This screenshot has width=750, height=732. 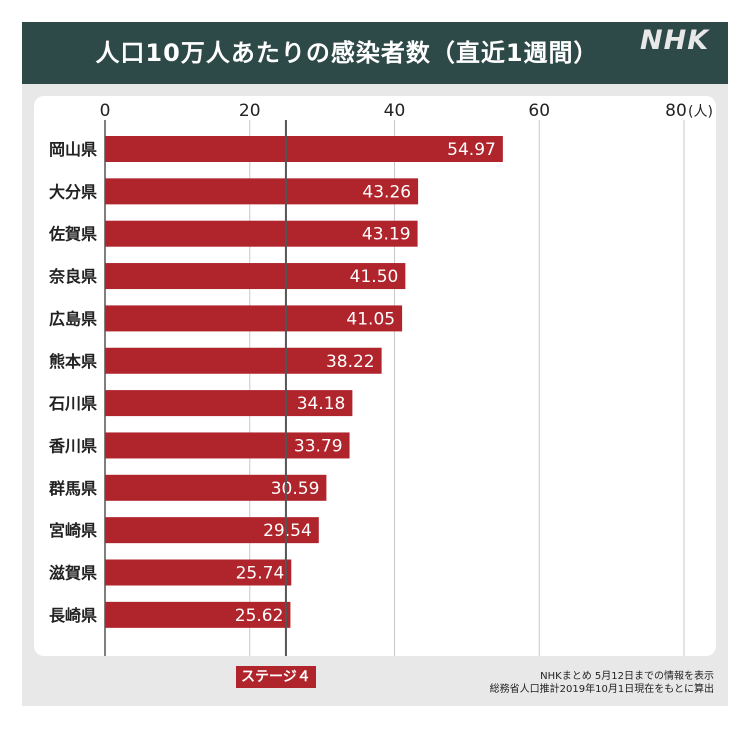 What do you see at coordinates (386, 235) in the screenshot?
I see `value-label: 43.19` at bounding box center [386, 235].